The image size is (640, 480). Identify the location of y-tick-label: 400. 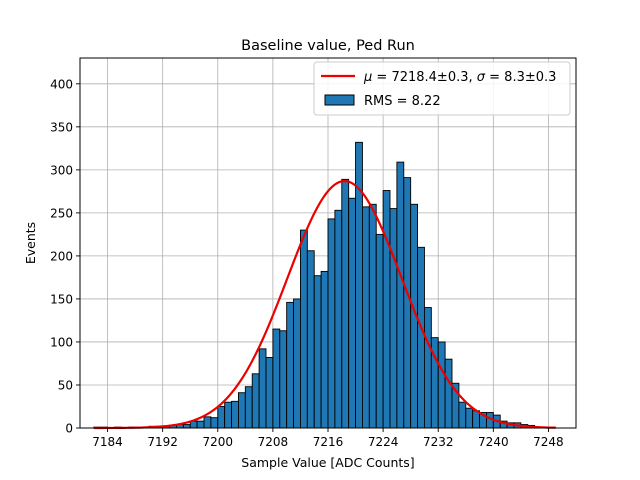
(61, 84).